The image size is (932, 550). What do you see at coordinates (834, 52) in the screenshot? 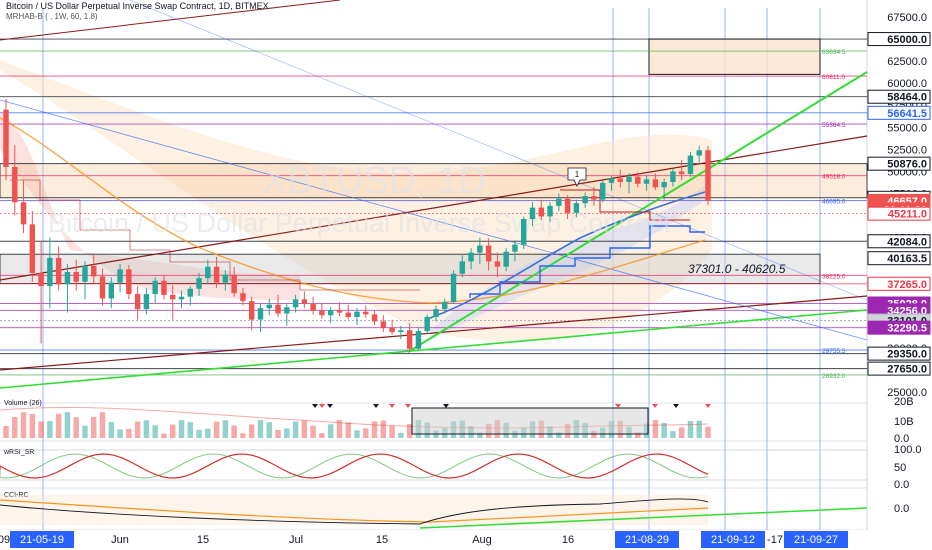
I see `level-tag: 63634.5` at bounding box center [834, 52].